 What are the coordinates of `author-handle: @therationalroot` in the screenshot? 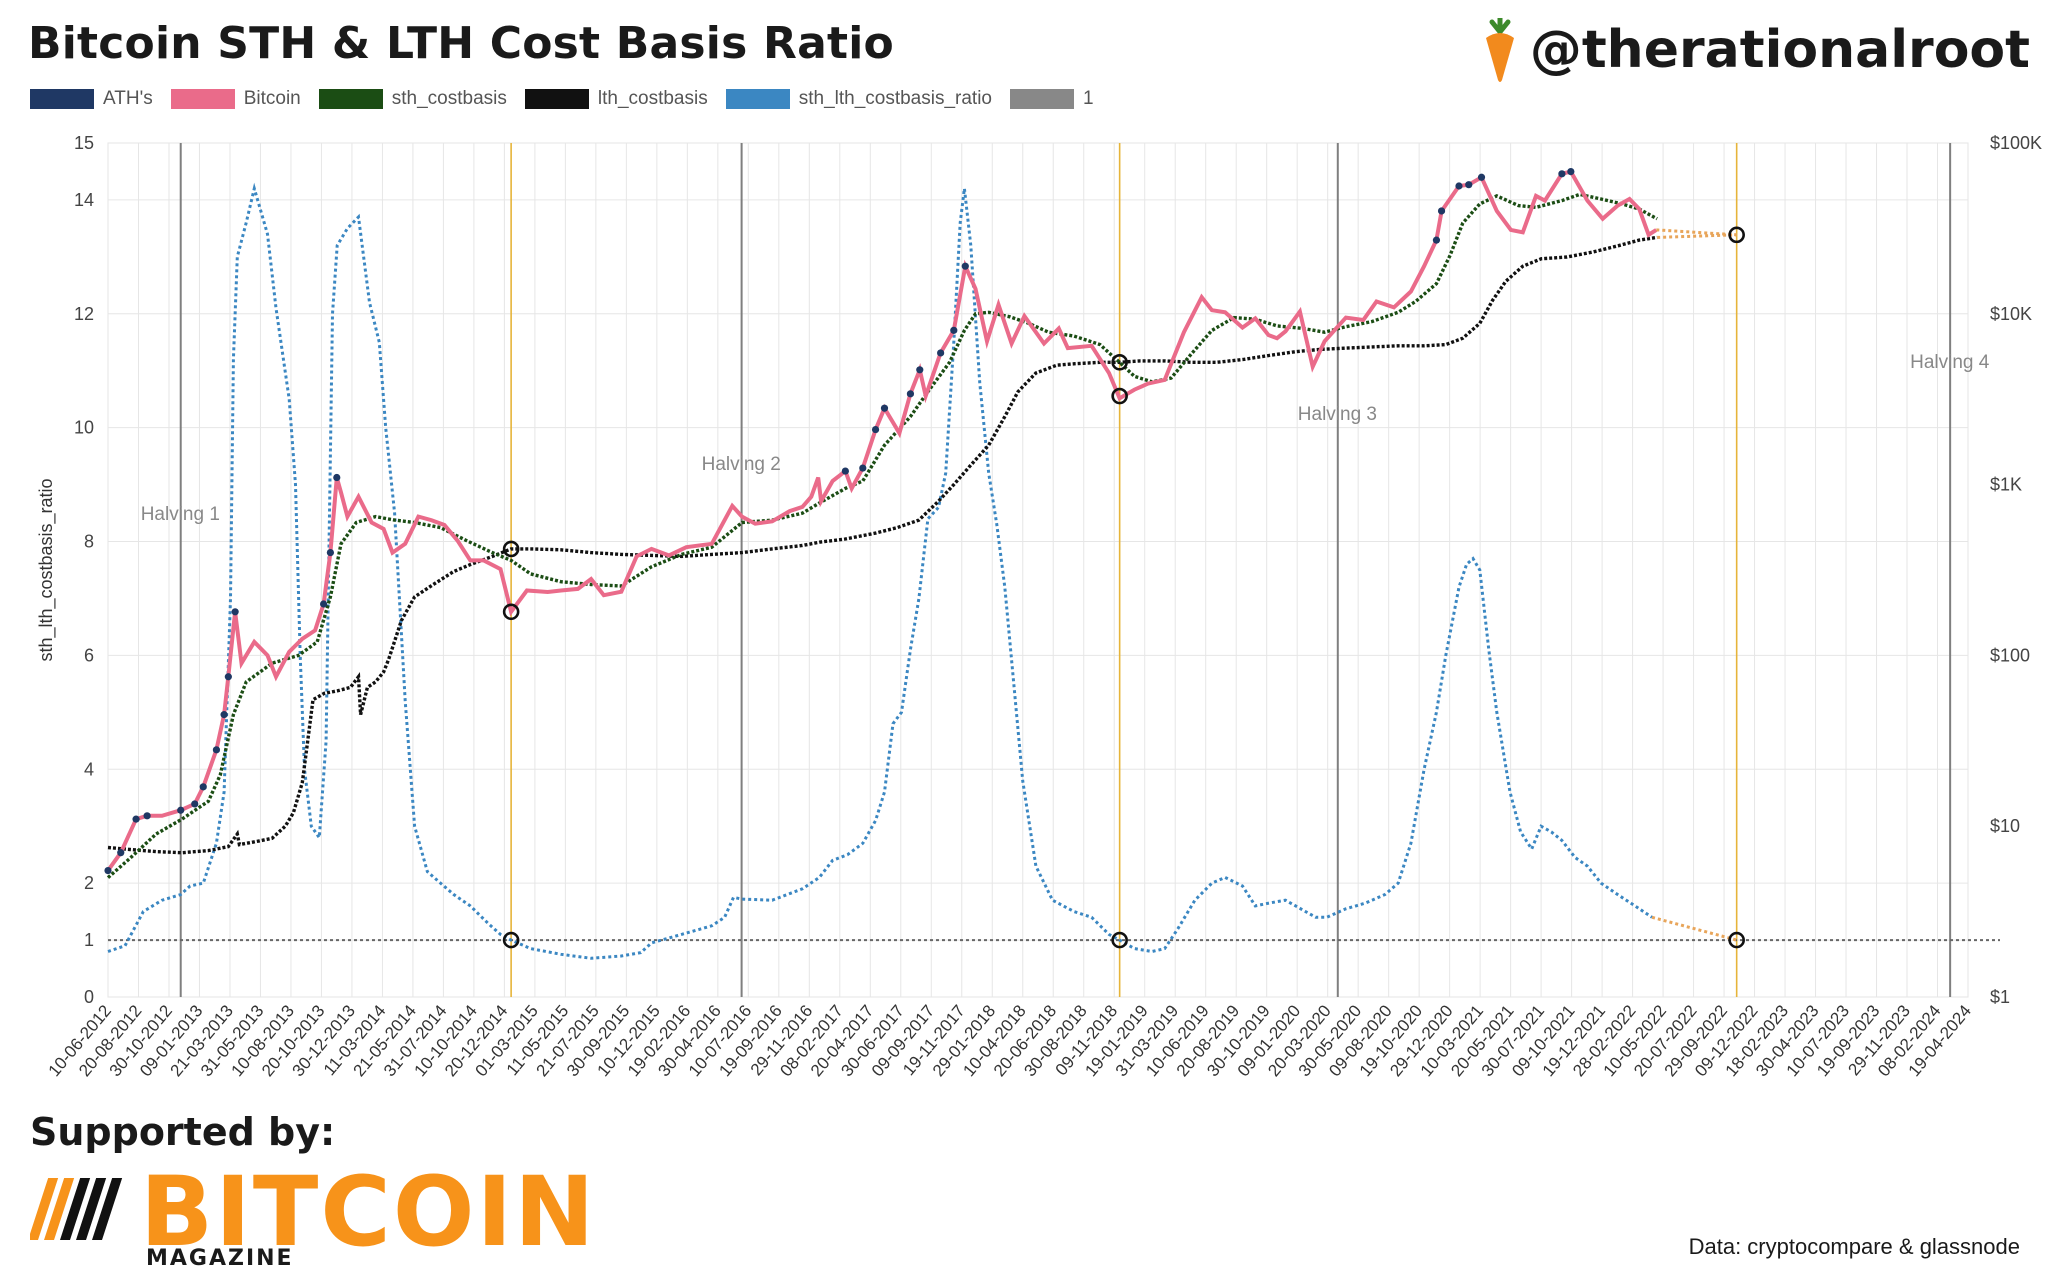 It's located at (1755, 50).